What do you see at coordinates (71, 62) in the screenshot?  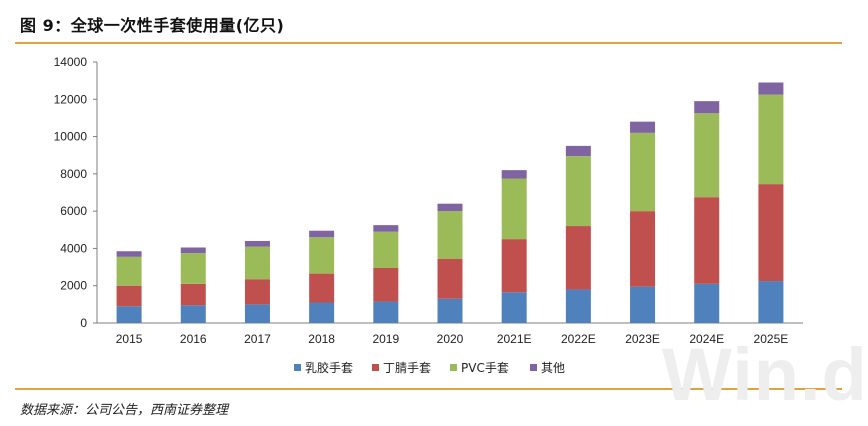 I see `y-tick-label: 14000` at bounding box center [71, 62].